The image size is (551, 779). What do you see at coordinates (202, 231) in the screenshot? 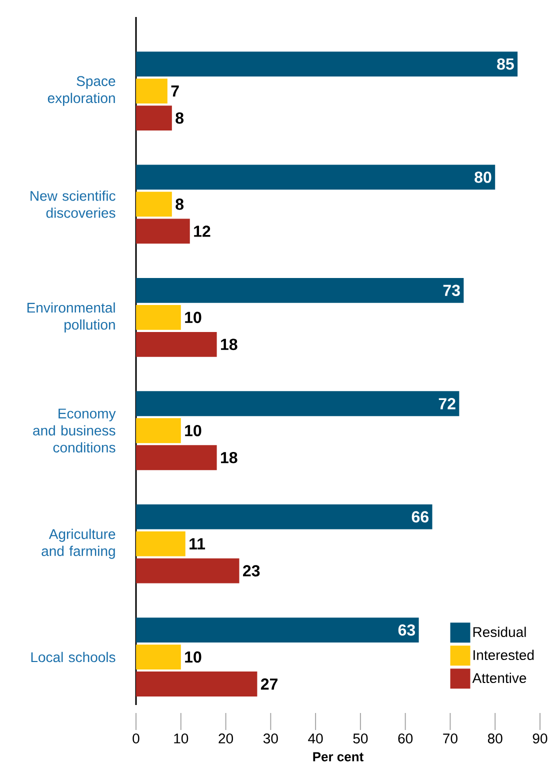
I see `data-label: 12` at bounding box center [202, 231].